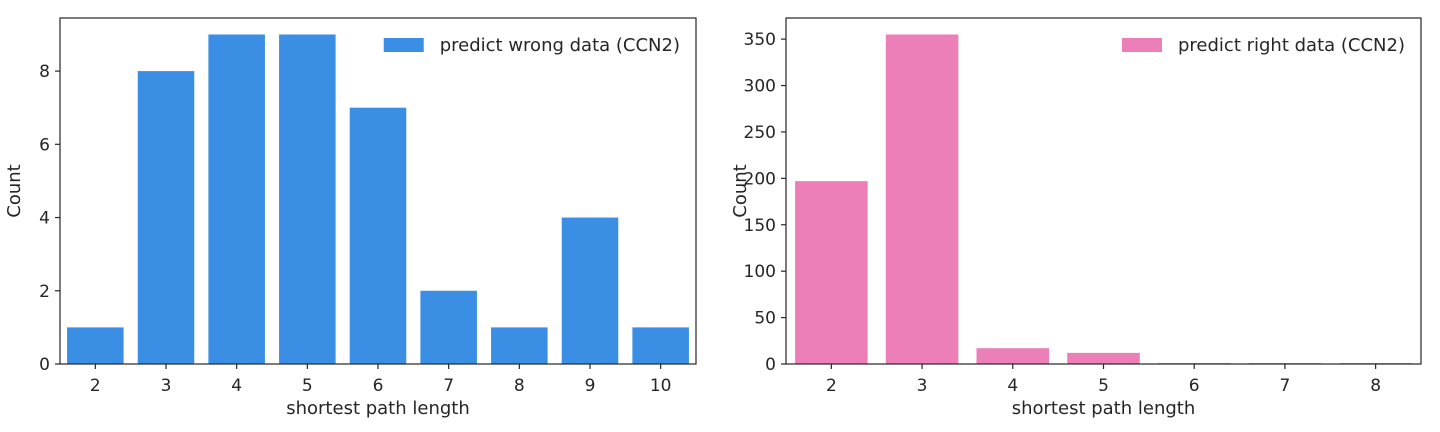 This screenshot has height=432, width=1440. I want to click on legend-label: predict right data (CCN2), so click(1291, 45).